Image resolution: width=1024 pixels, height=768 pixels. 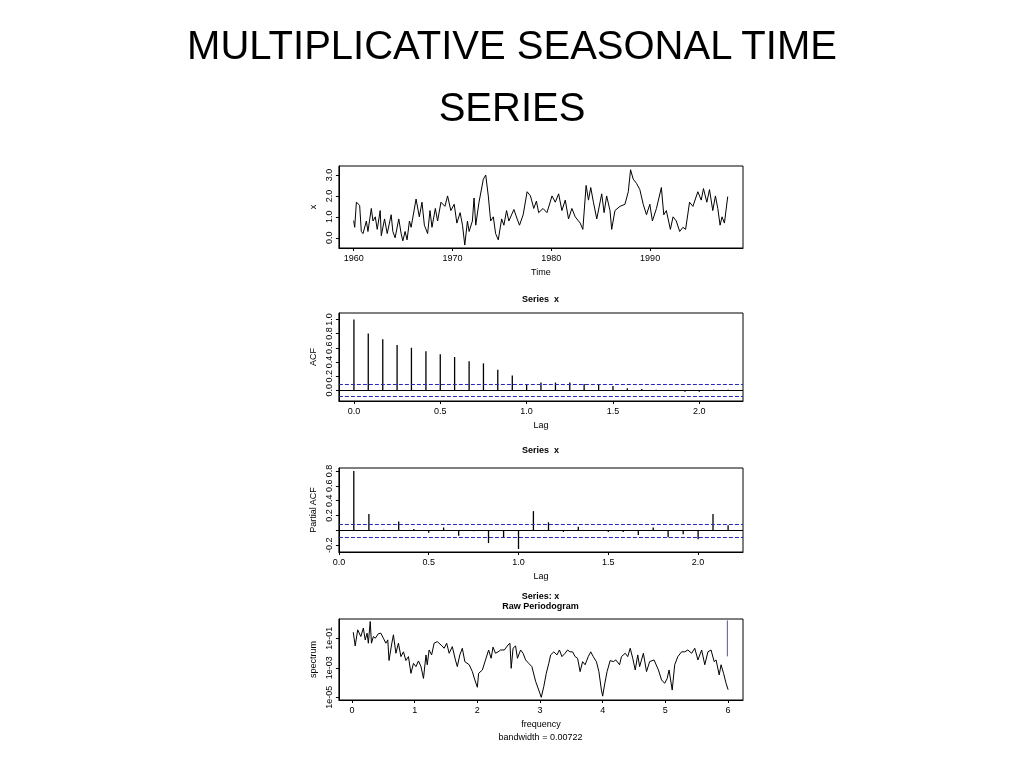 What do you see at coordinates (477, 709) in the screenshot?
I see `x-tick-label: 2` at bounding box center [477, 709].